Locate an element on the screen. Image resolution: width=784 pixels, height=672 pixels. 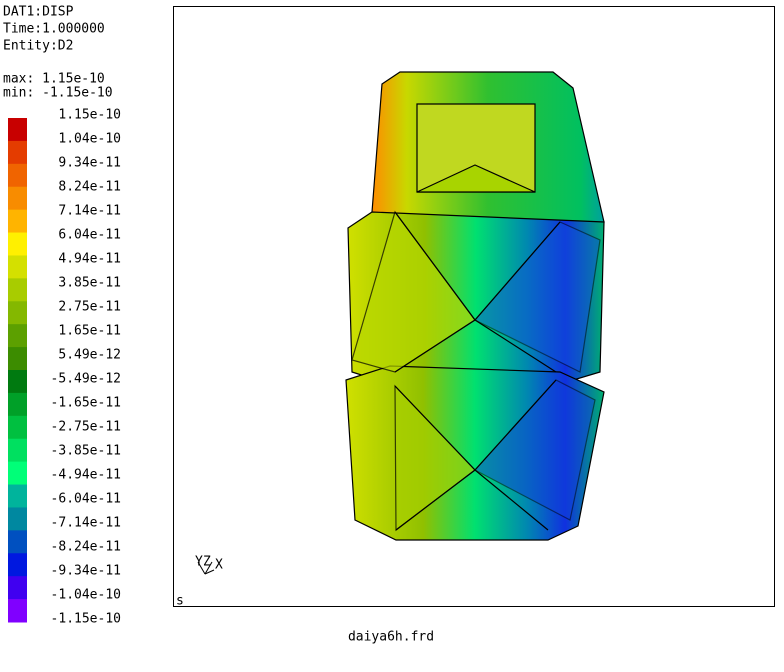
legend-label: -9.34e-11 is located at coordinates (86, 571).